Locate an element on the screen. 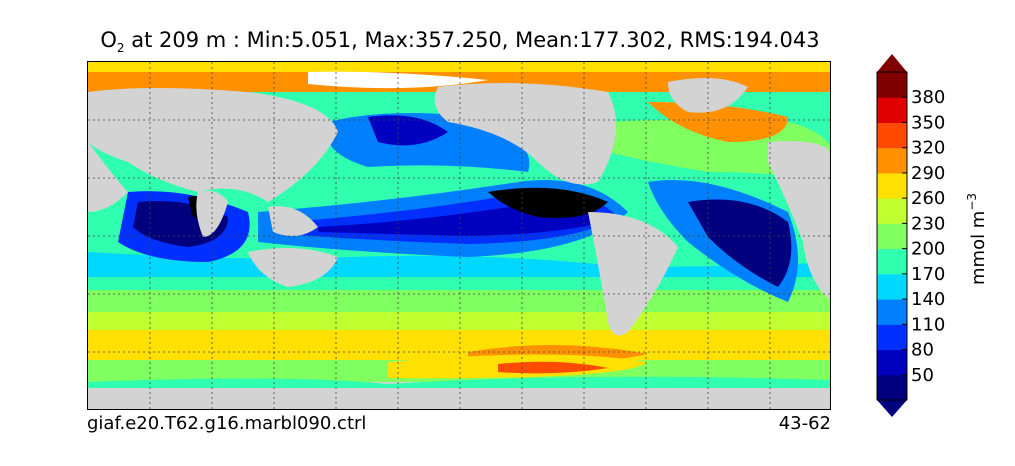 The height and width of the screenshot is (466, 1015). land-africa-west is located at coordinates (799, 221).